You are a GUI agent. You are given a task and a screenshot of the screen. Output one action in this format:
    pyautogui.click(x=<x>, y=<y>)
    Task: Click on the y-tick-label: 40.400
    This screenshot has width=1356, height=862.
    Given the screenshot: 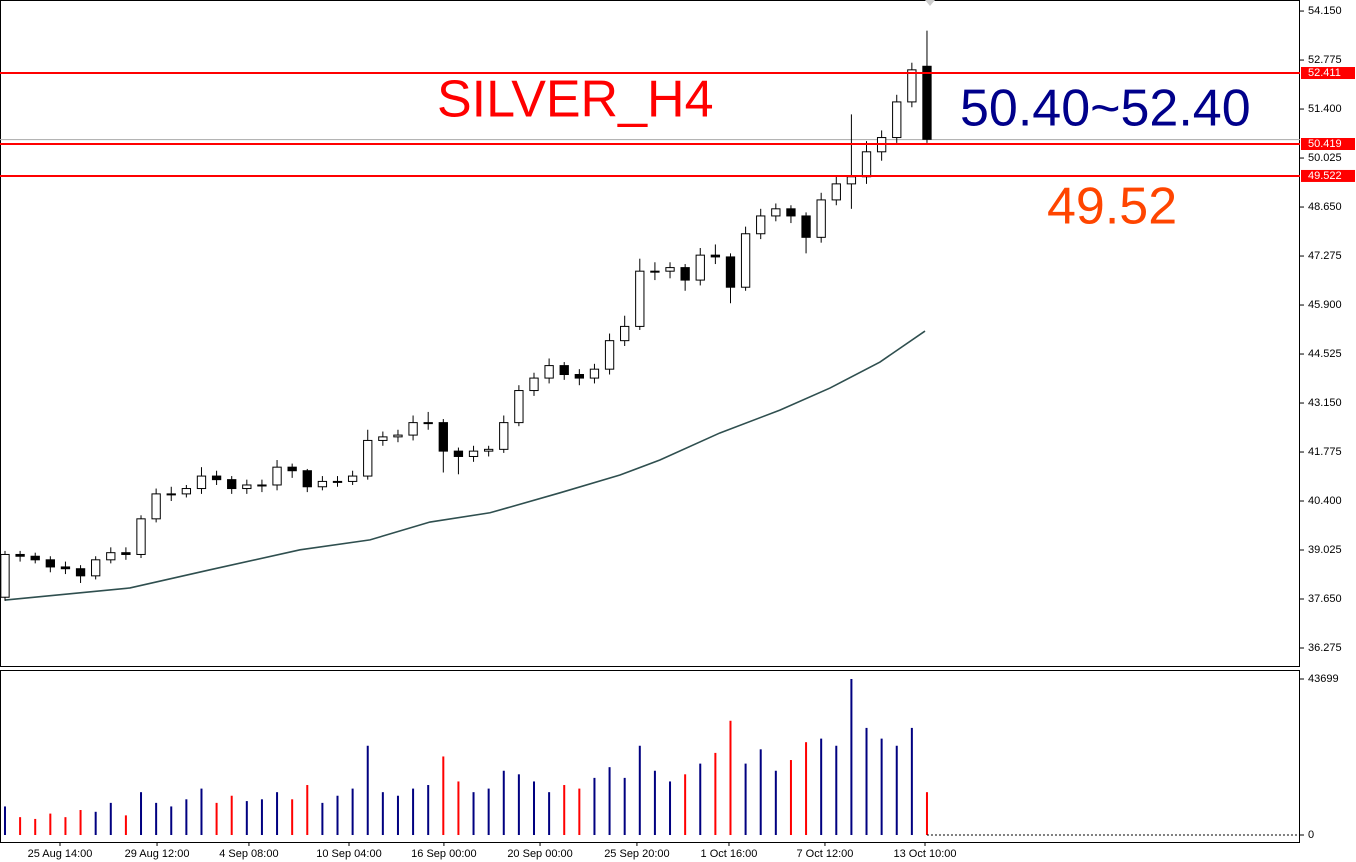 What is the action you would take?
    pyautogui.click(x=1325, y=501)
    